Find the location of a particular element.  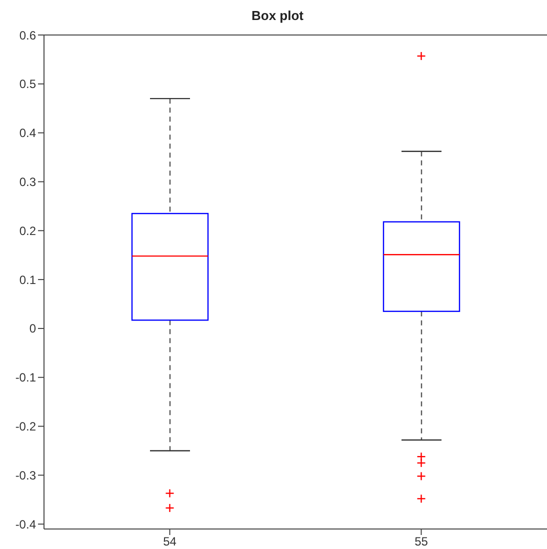

y-tick-label: 0.1 is located at coordinates (27, 279).